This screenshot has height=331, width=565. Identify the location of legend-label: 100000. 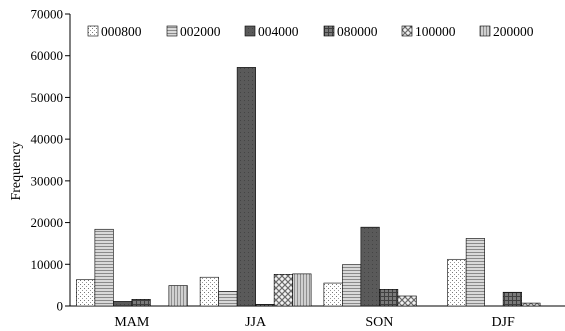
(435, 31).